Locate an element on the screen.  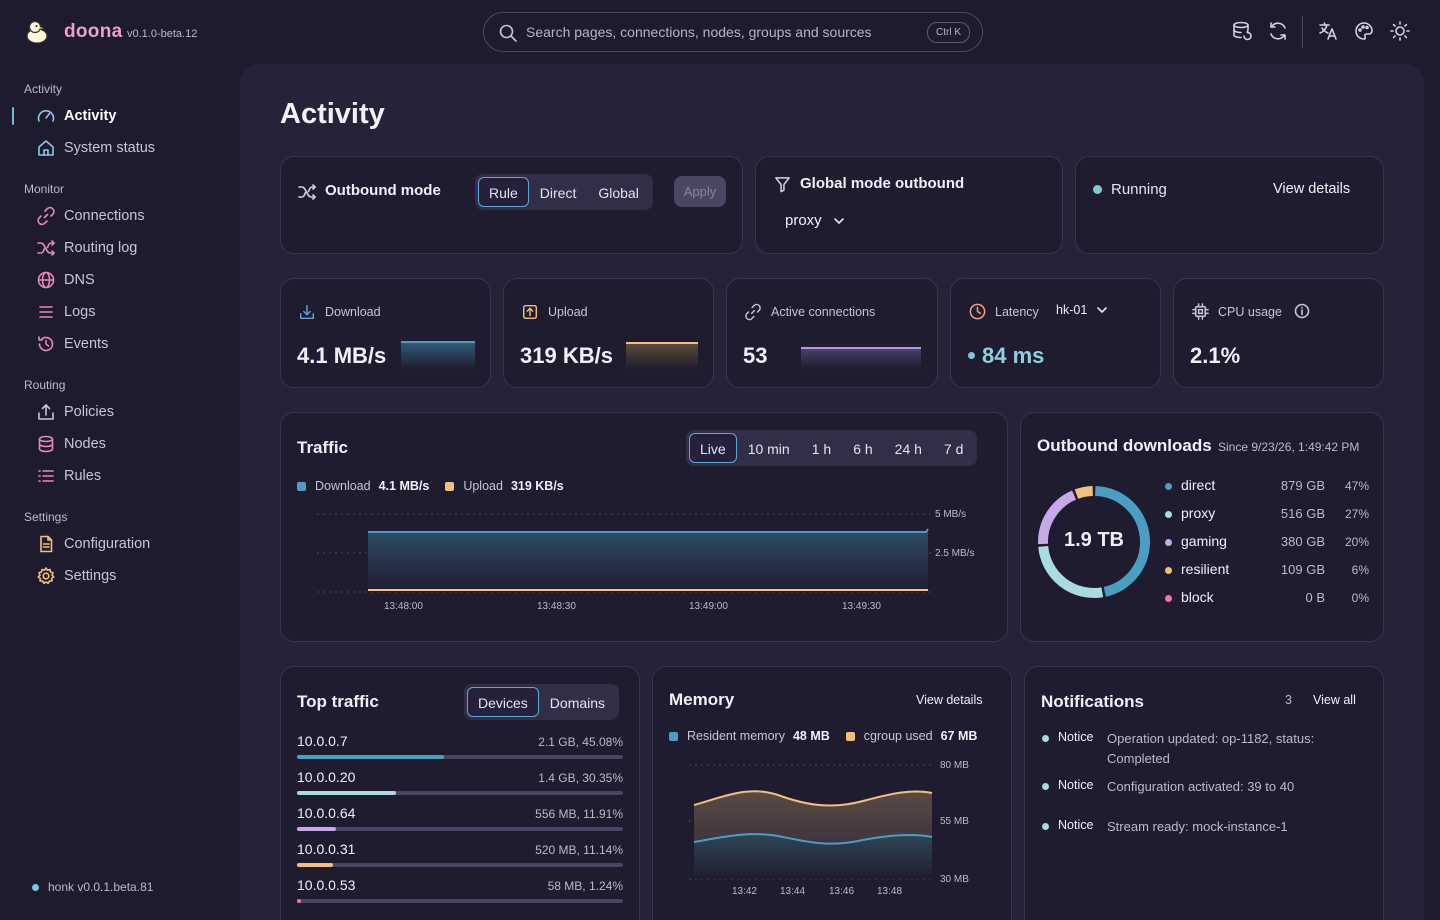
download-icon is located at coordinates (307, 312).